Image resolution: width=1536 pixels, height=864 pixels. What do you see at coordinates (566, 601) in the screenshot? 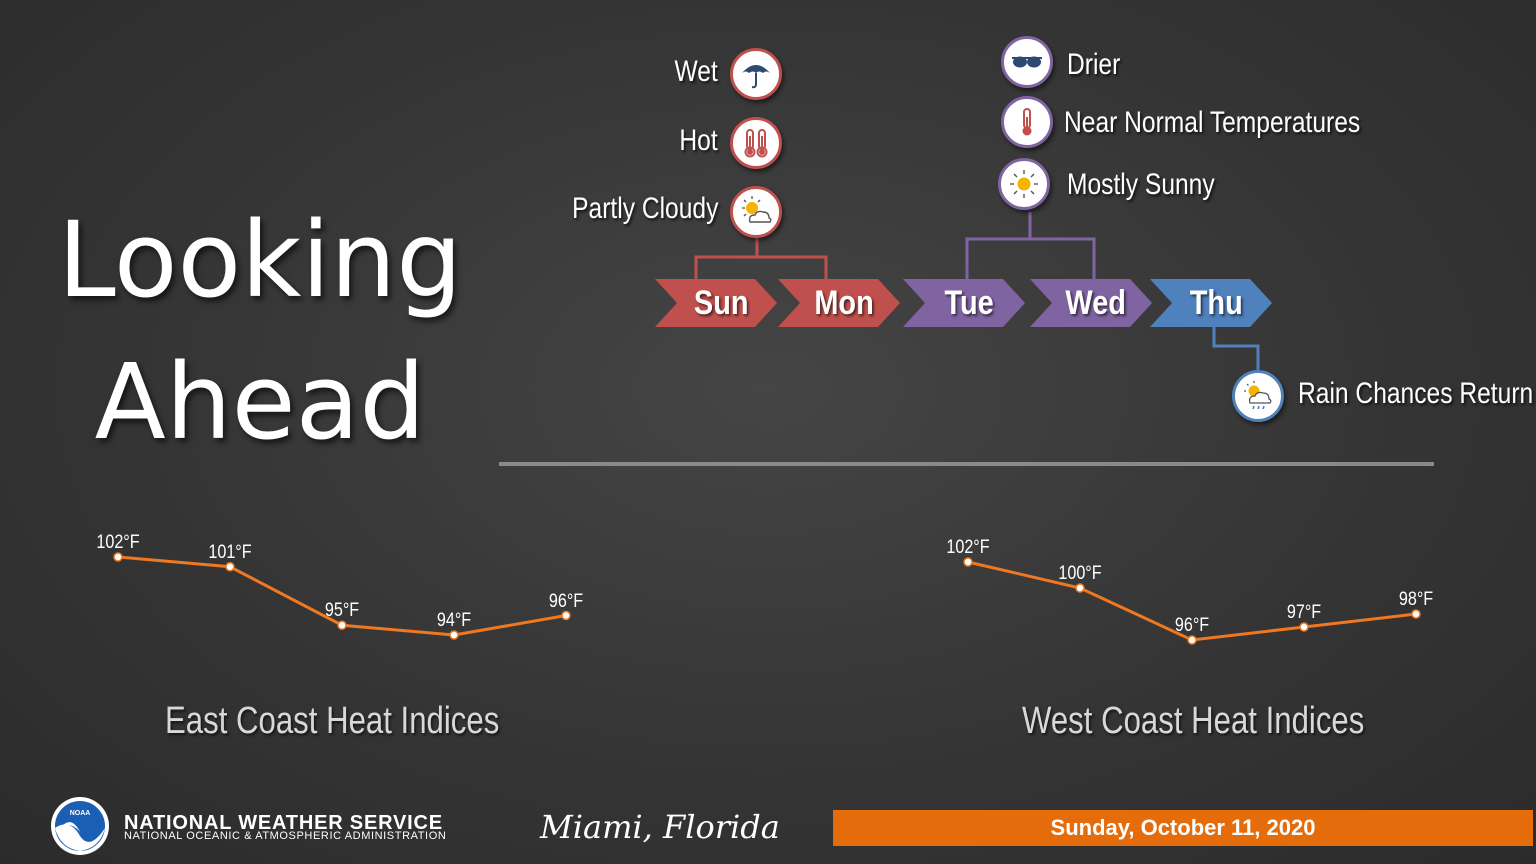
I see `east-point-label-4: 96°F` at bounding box center [566, 601].